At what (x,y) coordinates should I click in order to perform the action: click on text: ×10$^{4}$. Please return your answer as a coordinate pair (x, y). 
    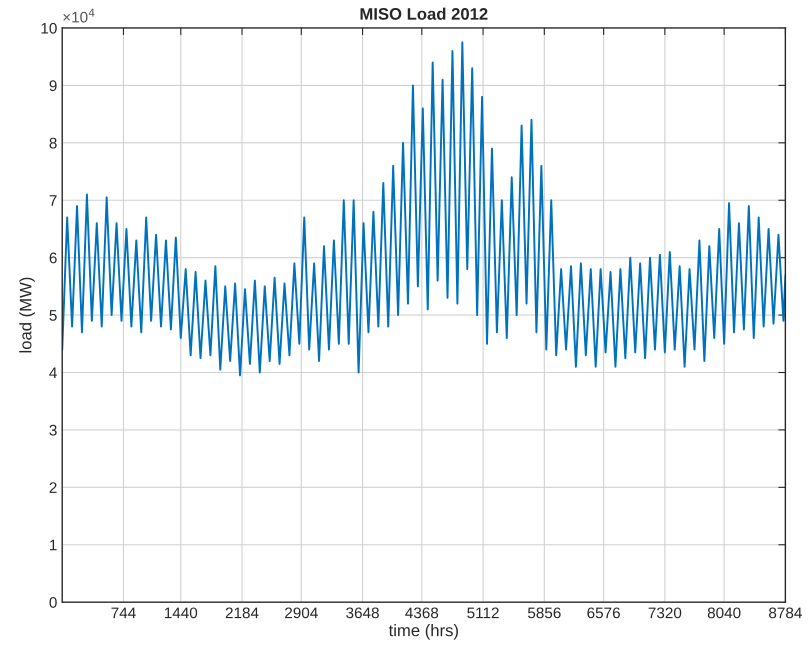
    Looking at the image, I should click on (78, 15).